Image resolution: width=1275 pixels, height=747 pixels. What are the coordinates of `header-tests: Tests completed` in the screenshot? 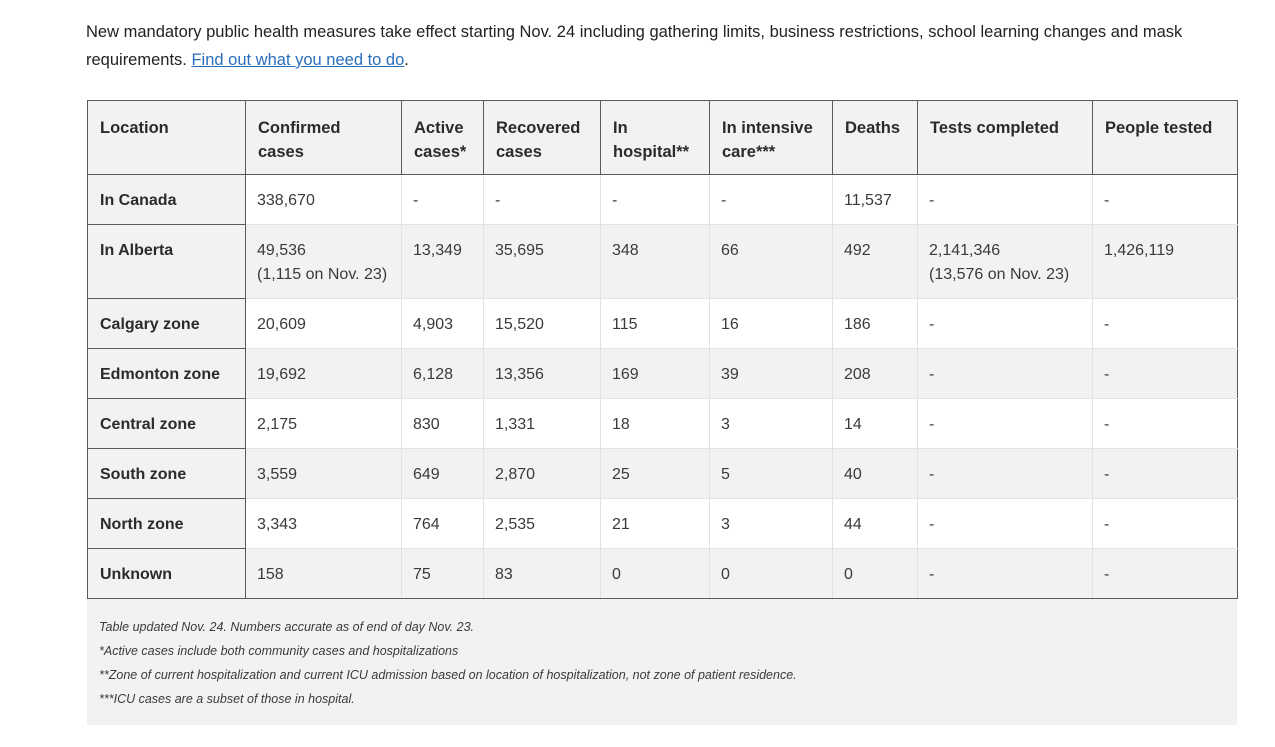 It's located at (1005, 137).